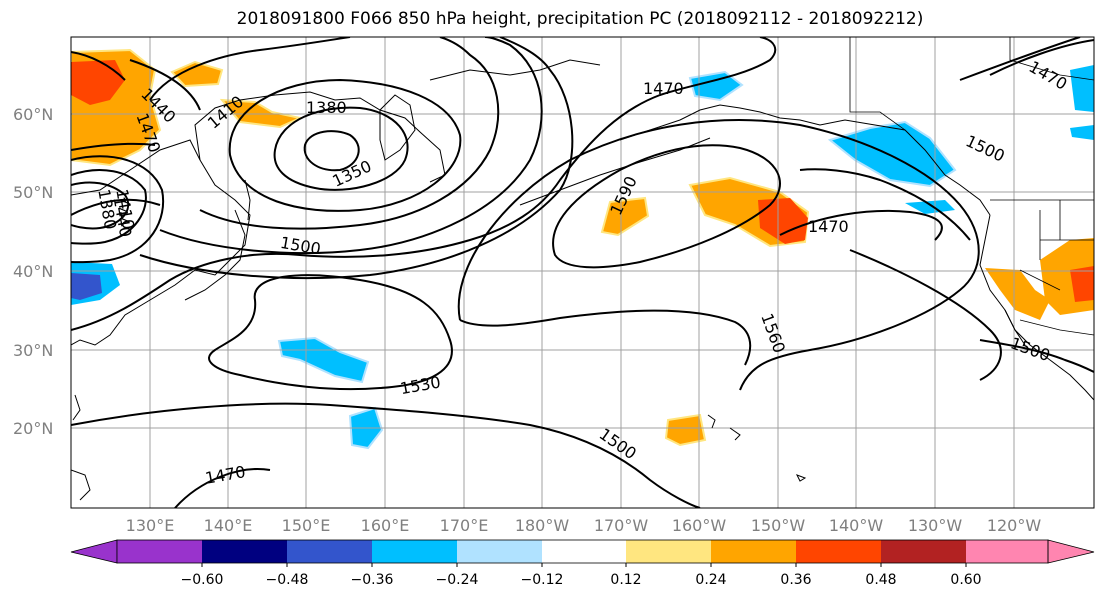 Image resolution: width=1105 pixels, height=601 pixels. Describe the element at coordinates (287, 580) in the screenshot. I see `colorbar-tick-label: −0.48` at that location.